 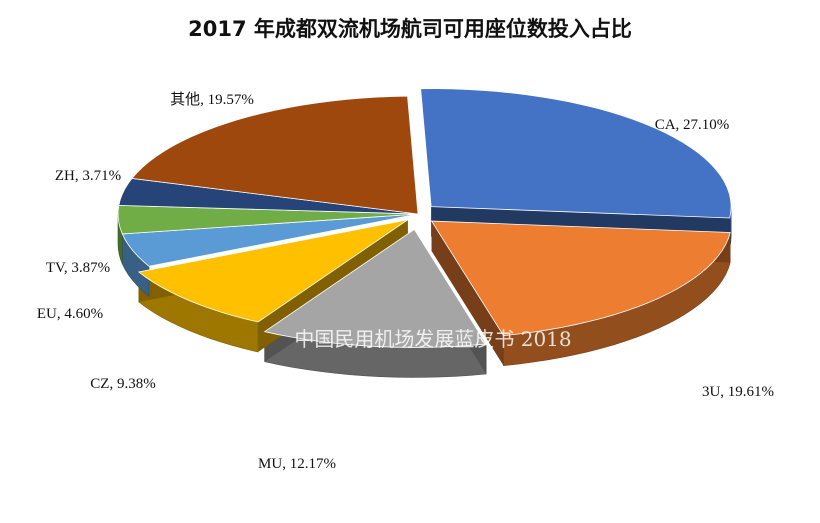 What do you see at coordinates (78, 268) in the screenshot?
I see `slice-label-TV: TV, 3.87%` at bounding box center [78, 268].